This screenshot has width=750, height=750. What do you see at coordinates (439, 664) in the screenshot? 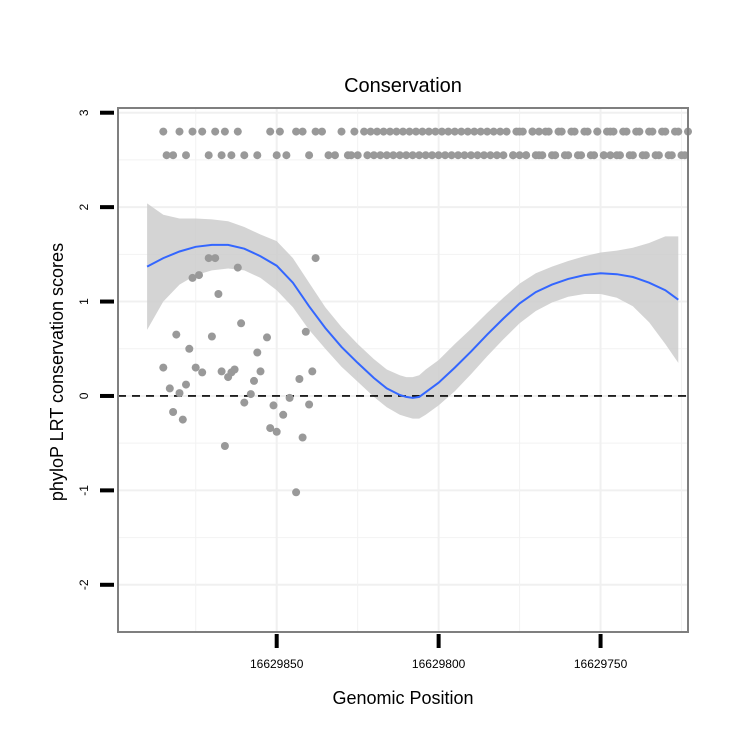
I see `x-tick-label: 16629800` at bounding box center [439, 664].